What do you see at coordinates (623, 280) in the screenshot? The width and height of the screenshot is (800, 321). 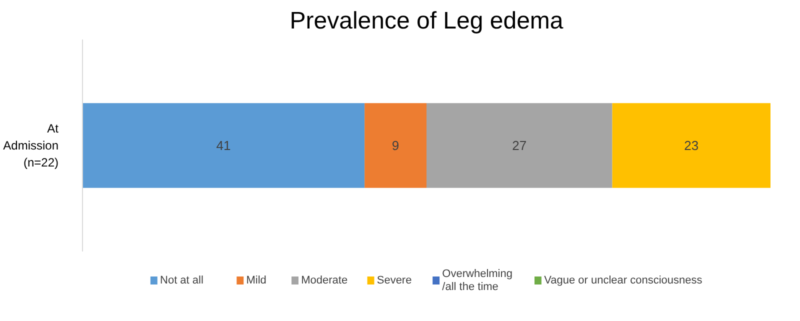 I see `legend-label: Vague or unclear consciousness` at bounding box center [623, 280].